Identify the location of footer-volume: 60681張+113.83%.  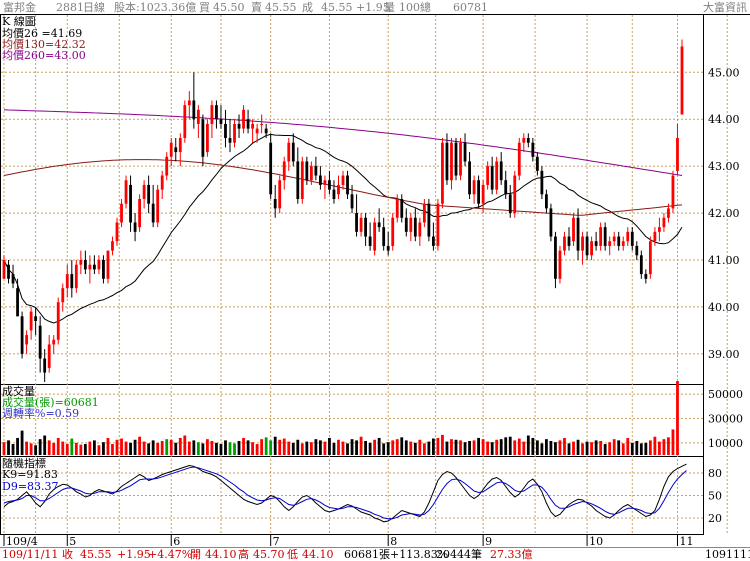
(396, 554).